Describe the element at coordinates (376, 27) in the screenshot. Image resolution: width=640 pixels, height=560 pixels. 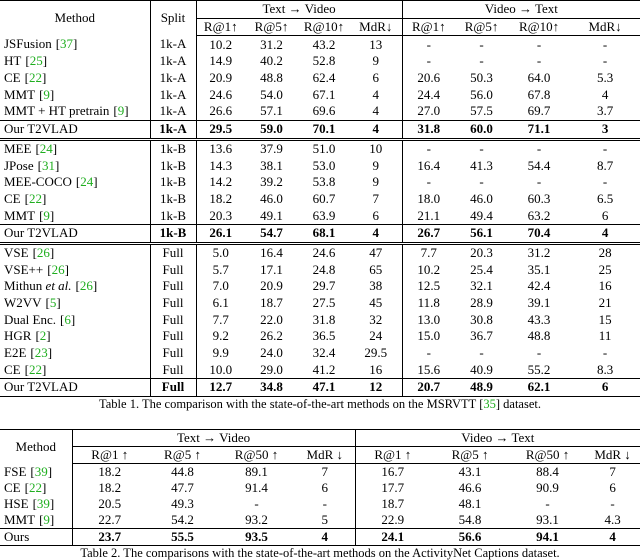
I see `metric-header: MdR↓` at that location.